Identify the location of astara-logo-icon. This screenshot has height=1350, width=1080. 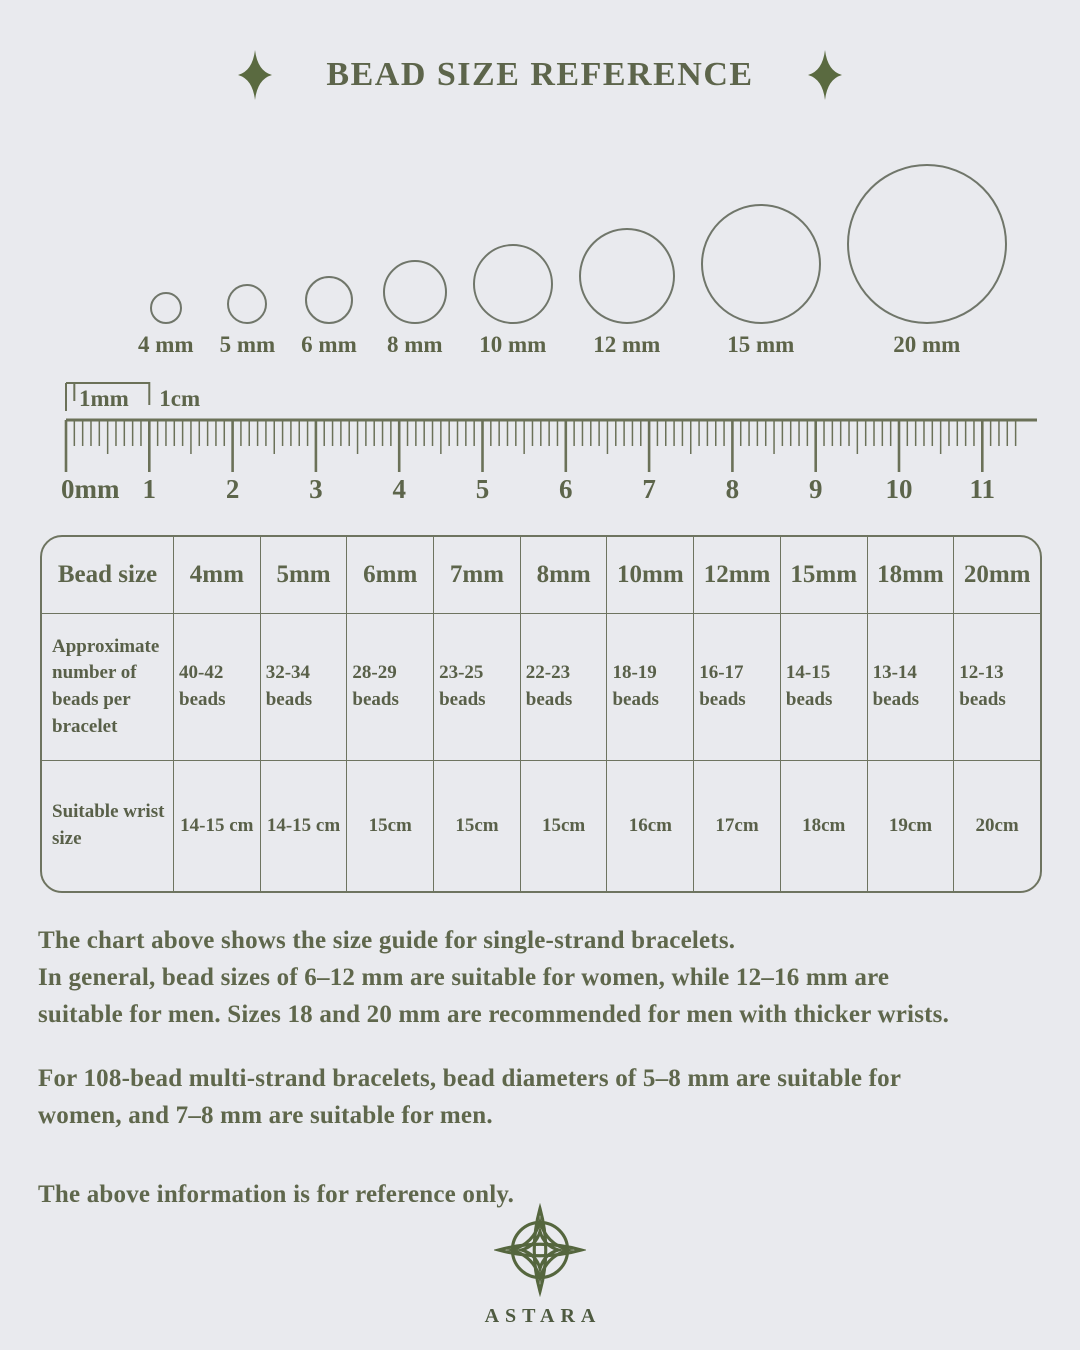
(540, 1250).